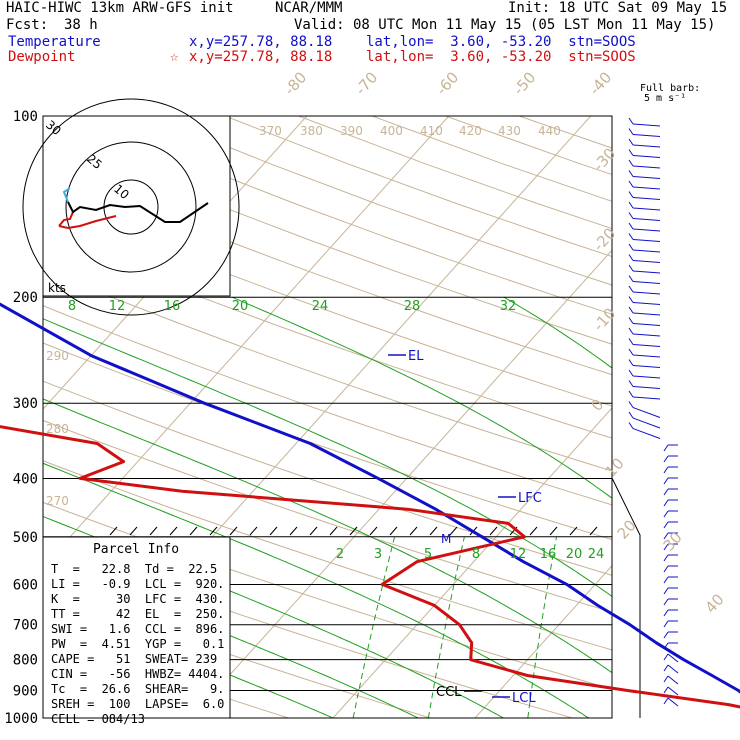  I want to click on mixing-ratio-label: 8, so click(72, 306).